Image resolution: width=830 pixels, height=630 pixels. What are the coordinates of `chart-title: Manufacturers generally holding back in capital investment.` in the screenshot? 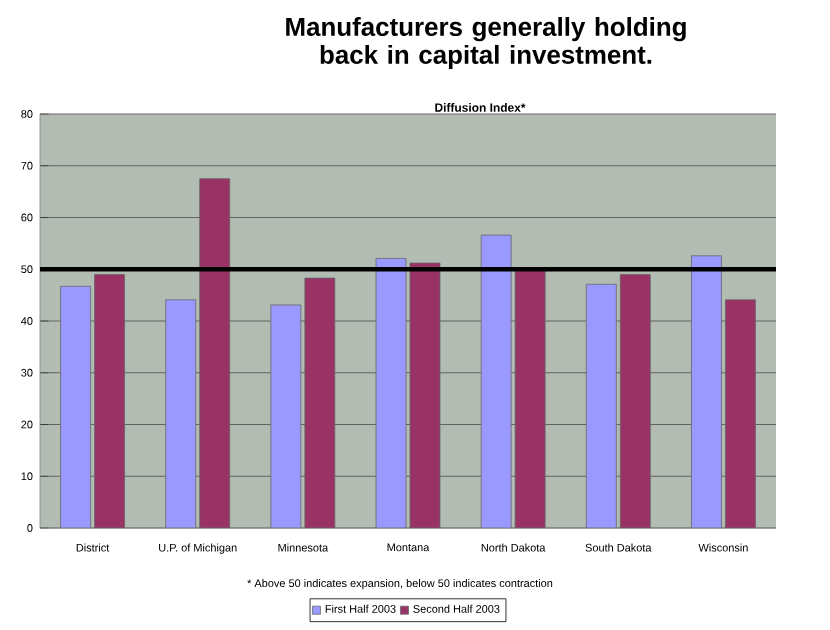 It's located at (486, 43).